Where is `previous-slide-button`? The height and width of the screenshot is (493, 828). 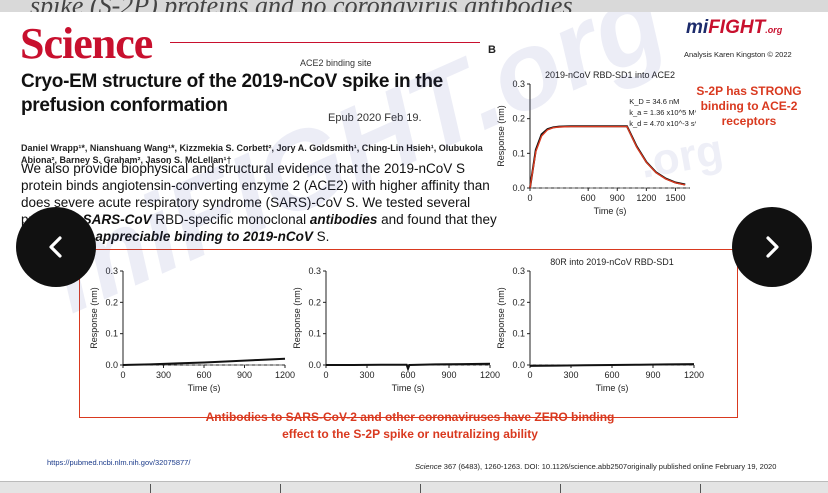
previous-slide-button is located at coordinates (56, 247).